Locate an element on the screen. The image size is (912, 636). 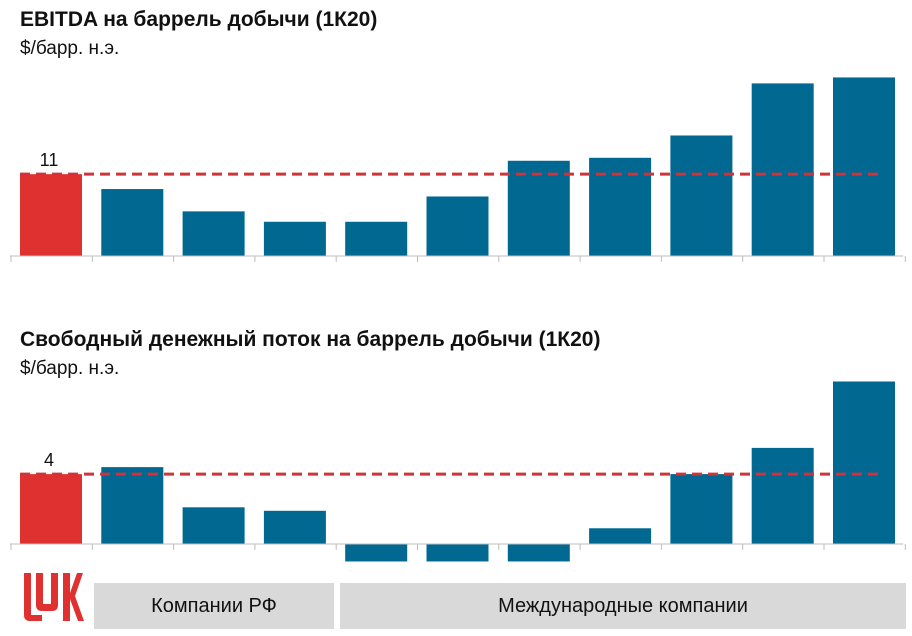
chart1-unit: $/барр. н.э. is located at coordinates (70, 48).